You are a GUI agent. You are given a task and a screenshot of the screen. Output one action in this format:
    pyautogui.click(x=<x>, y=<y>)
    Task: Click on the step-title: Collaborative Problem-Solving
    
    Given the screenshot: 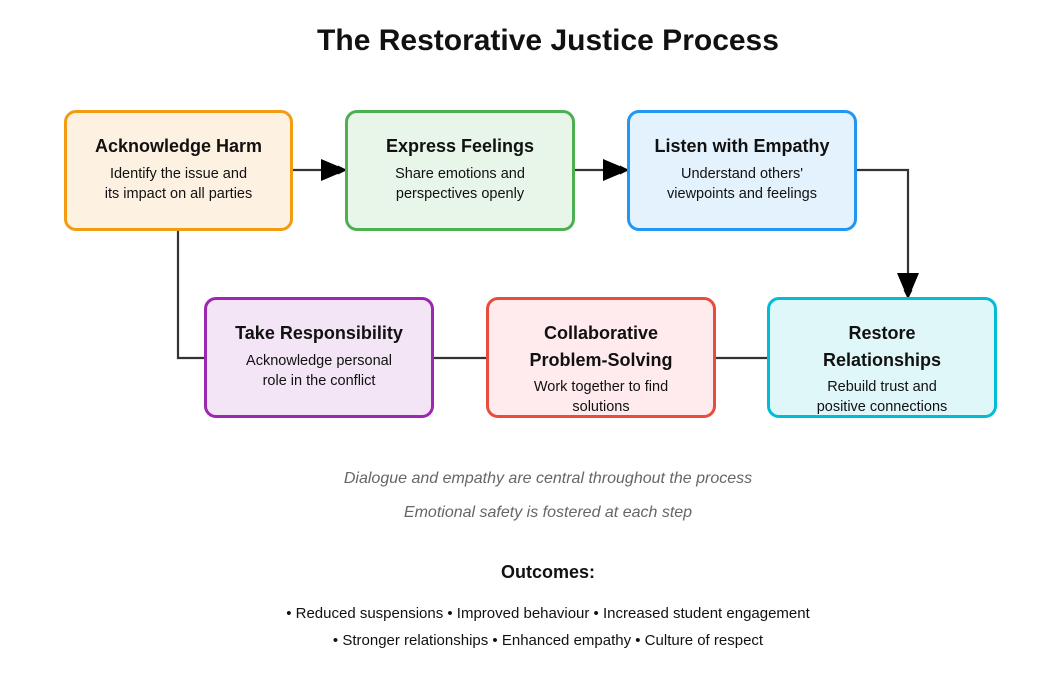 What is the action you would take?
    pyautogui.click(x=601, y=346)
    